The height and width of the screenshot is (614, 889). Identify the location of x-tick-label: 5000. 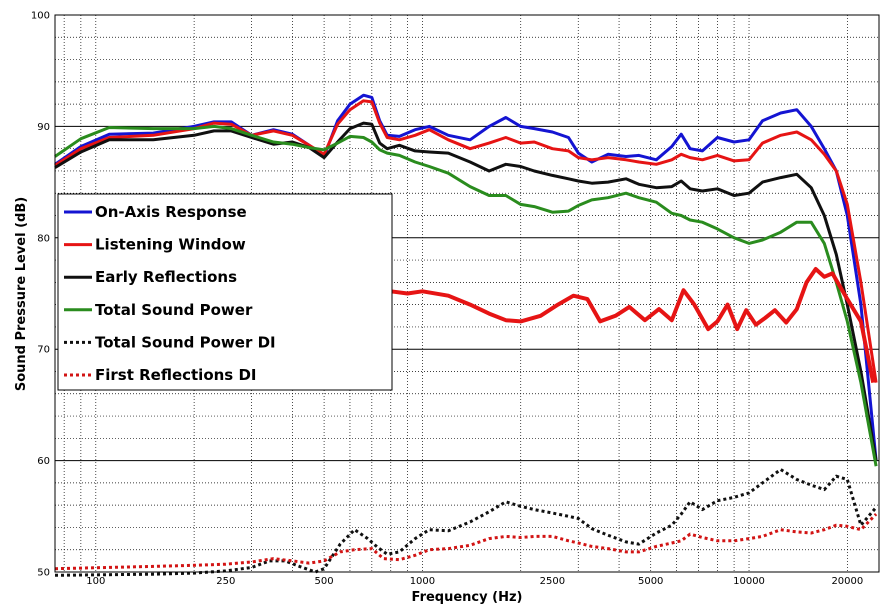
(650, 581).